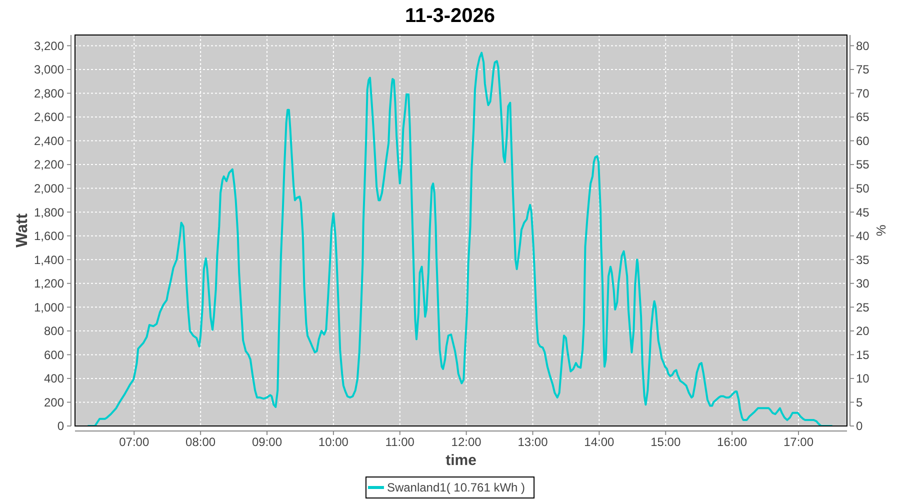  Describe the element at coordinates (859, 426) in the screenshot. I see `y2-tick-label: 0` at that location.